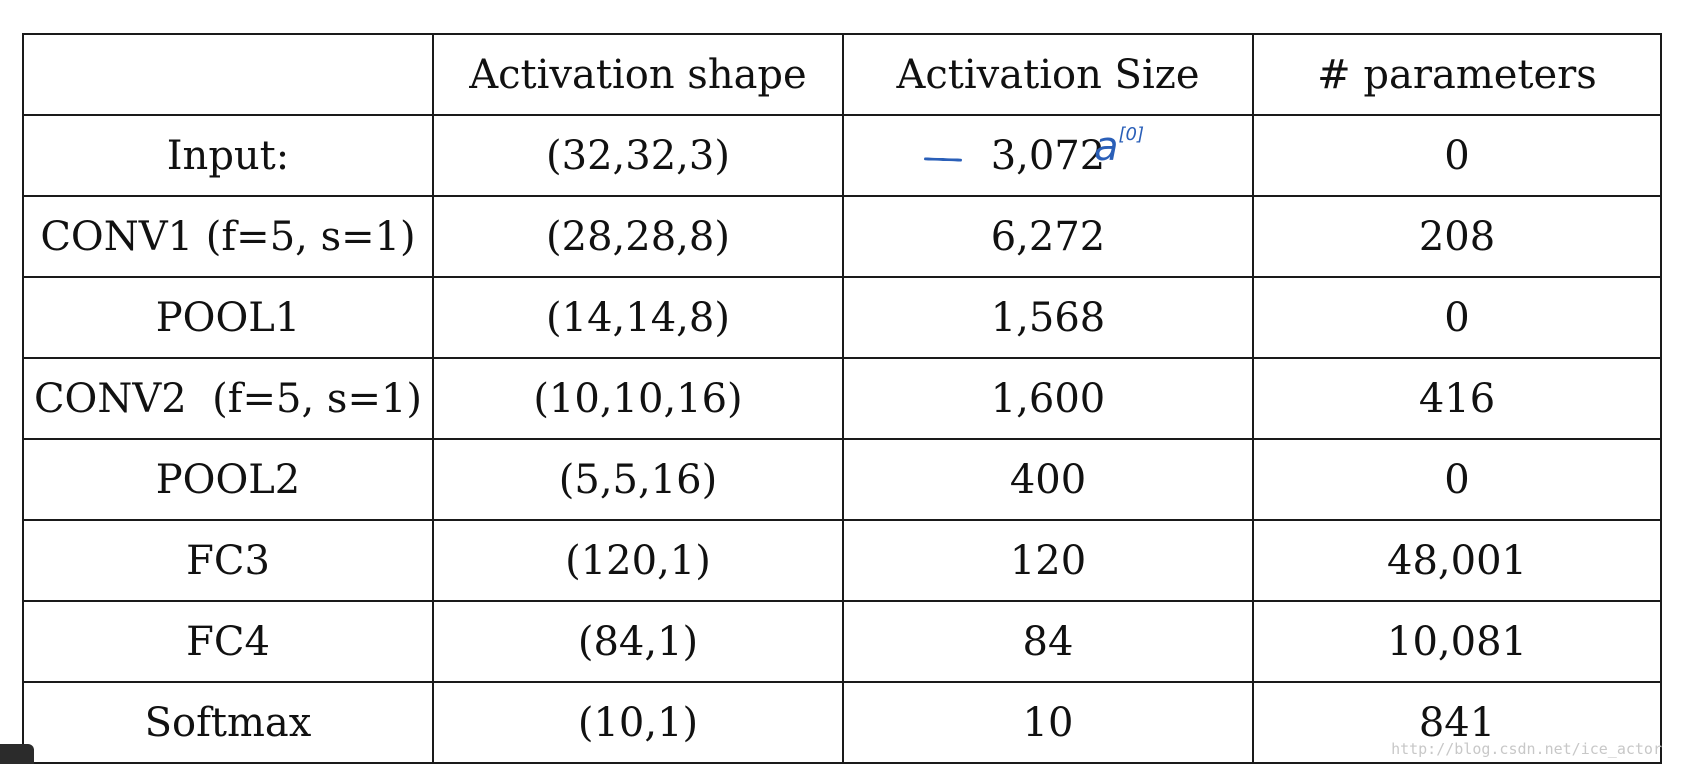 This screenshot has height=764, width=1686. What do you see at coordinates (1457, 641) in the screenshot?
I see `parameter-count: 10,081` at bounding box center [1457, 641].